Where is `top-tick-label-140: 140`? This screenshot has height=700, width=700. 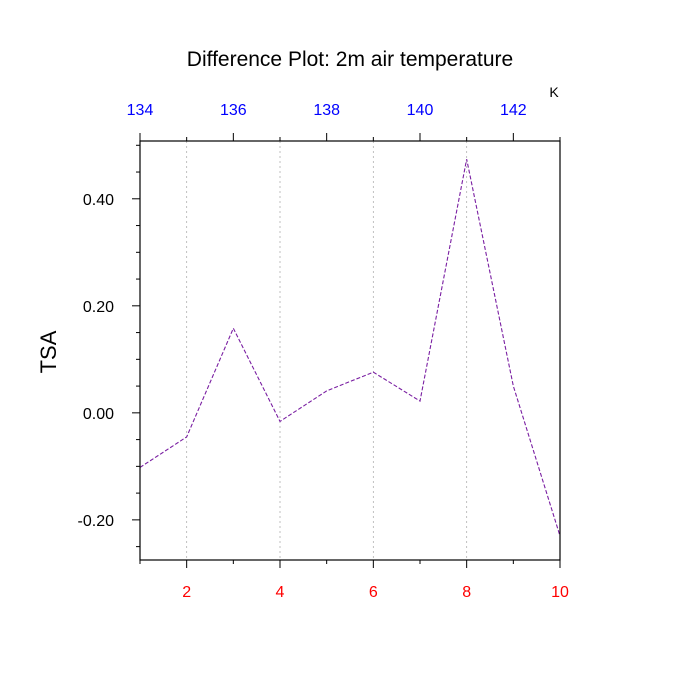
top-tick-label-140: 140 is located at coordinates (420, 110).